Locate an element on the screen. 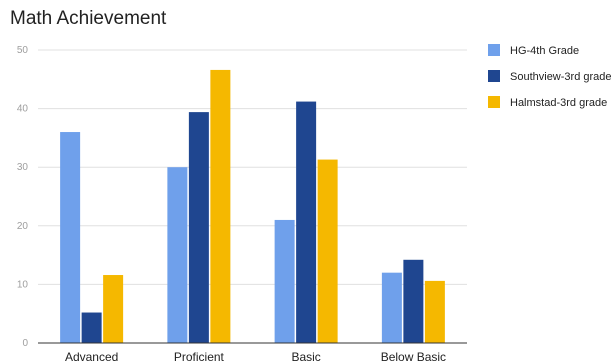 The image size is (616, 364). y-tick-label: 0 is located at coordinates (25, 343).